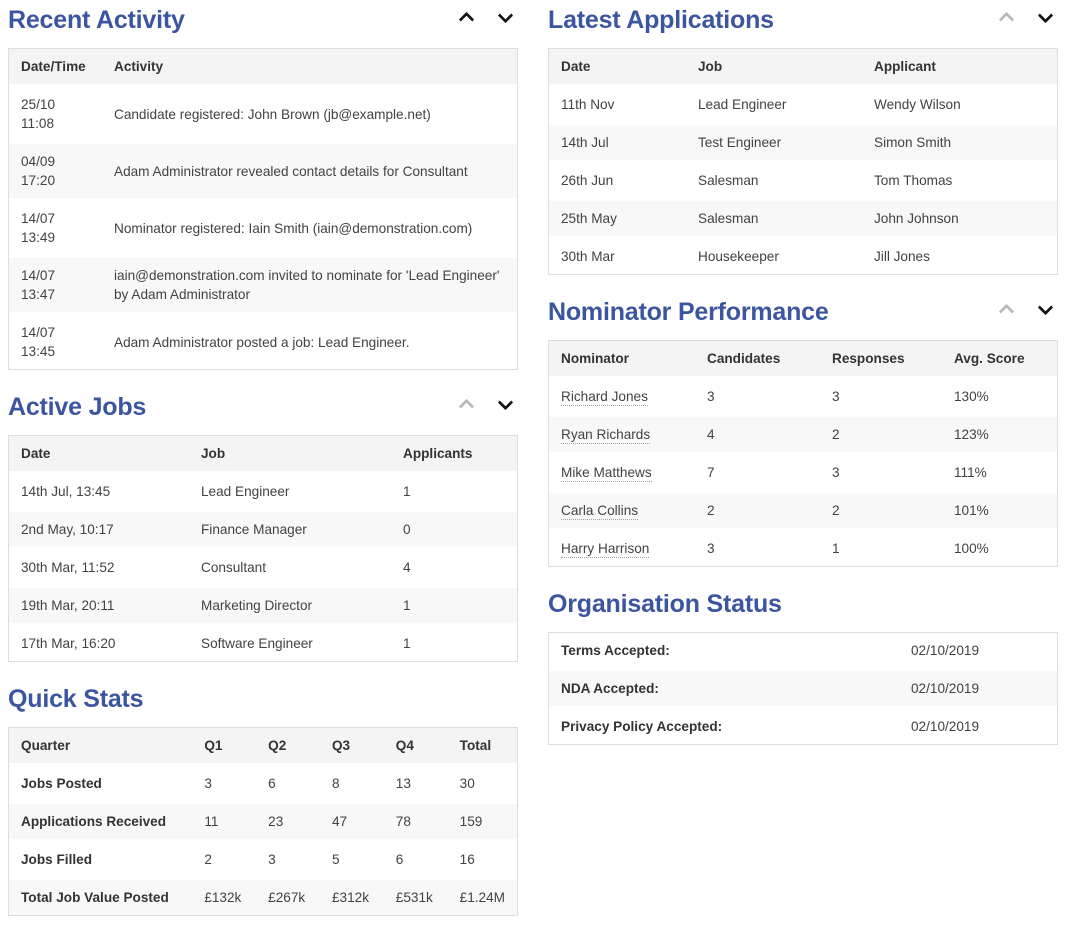 The image size is (1070, 945). I want to click on table-cell: Lead Engineer, so click(290, 493).